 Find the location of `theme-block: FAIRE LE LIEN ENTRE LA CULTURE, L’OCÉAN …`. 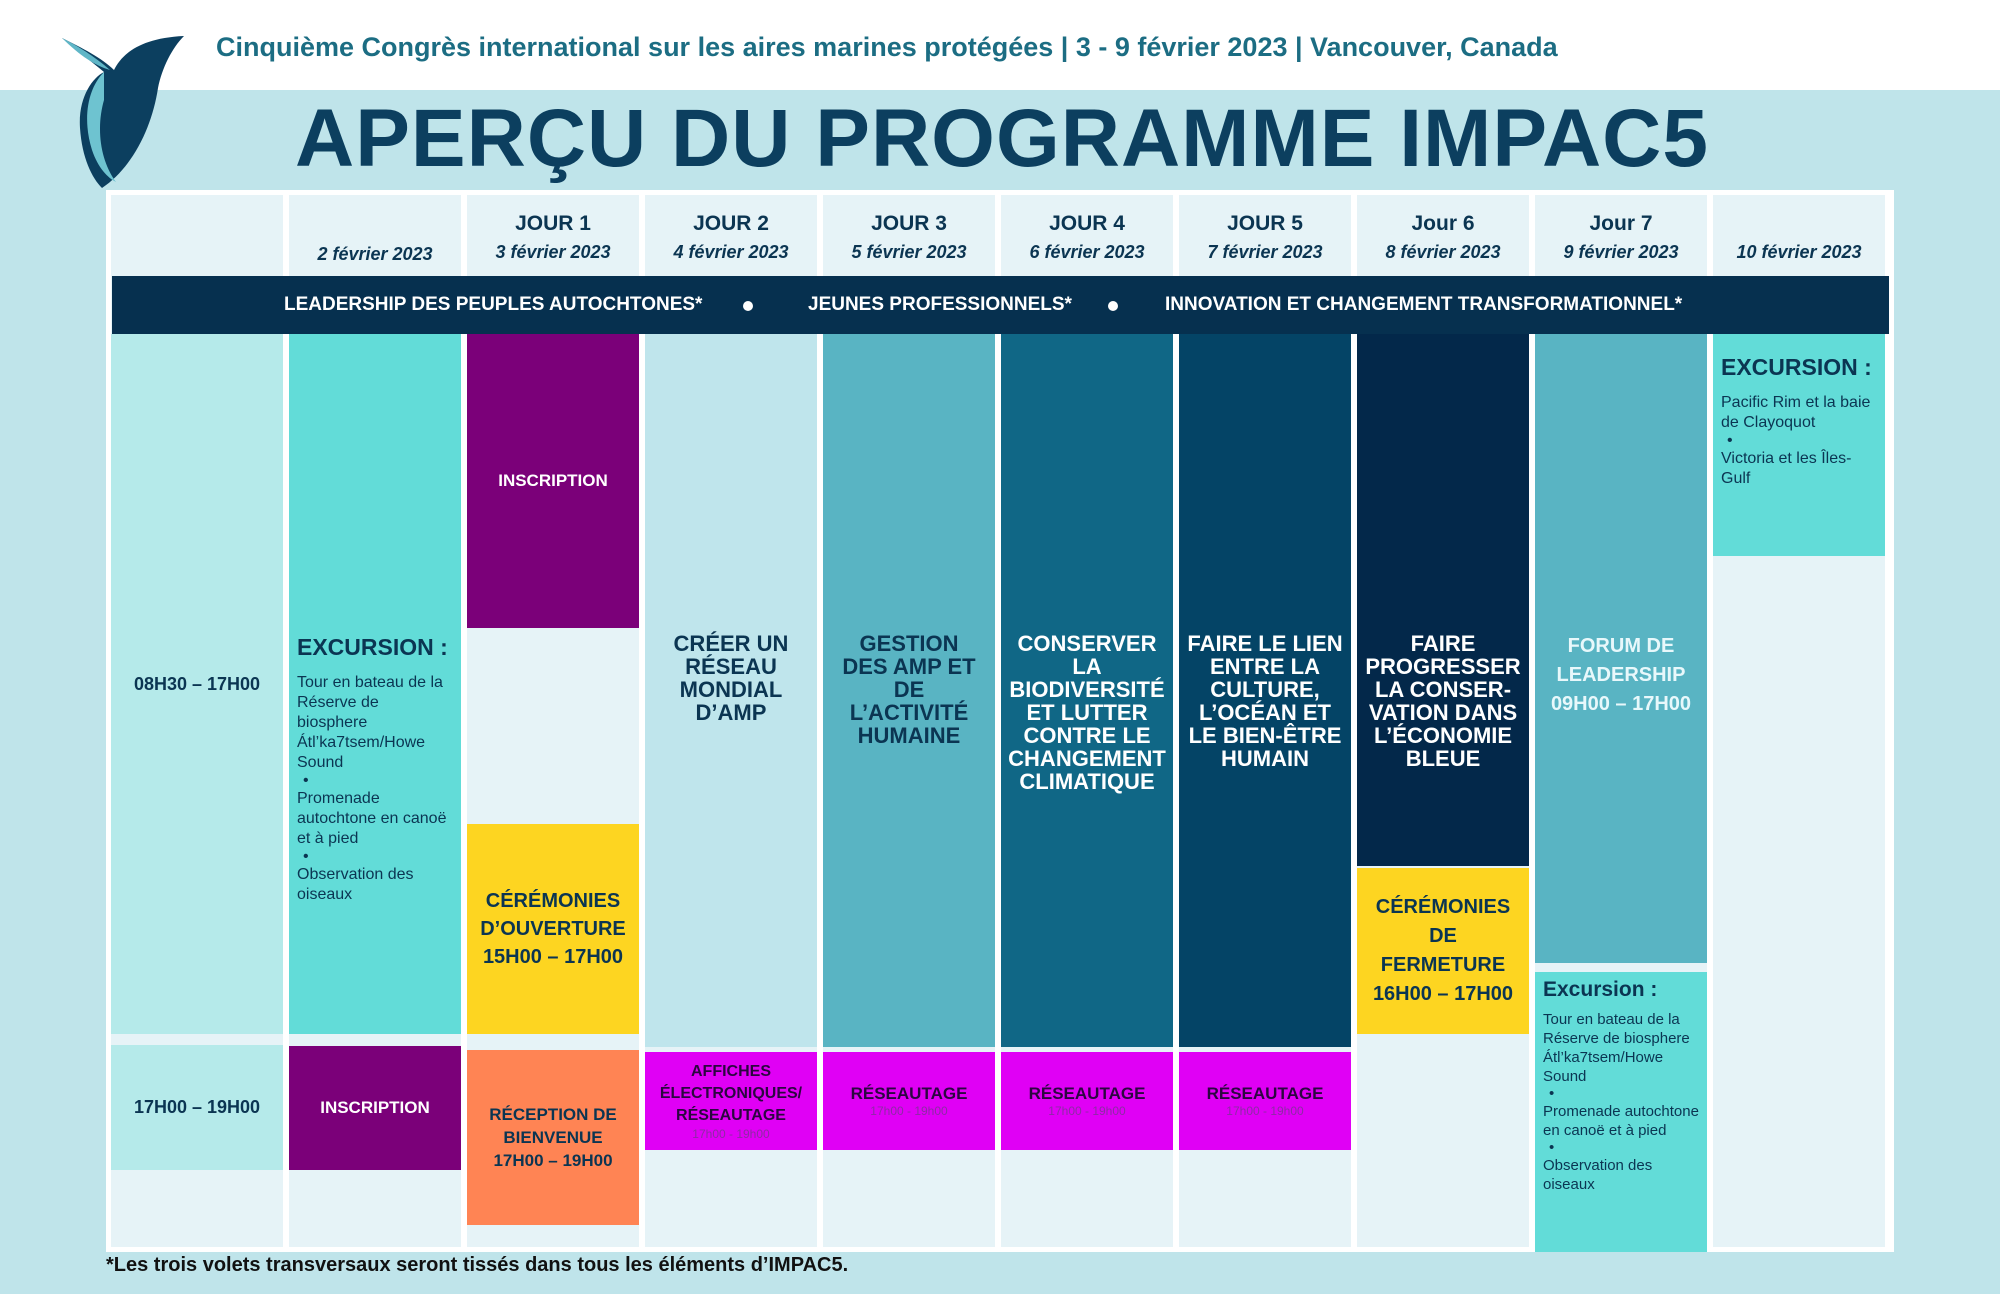

theme-block: FAIRE LE LIEN ENTRE LA CULTURE, L’OCÉAN … is located at coordinates (1265, 690).